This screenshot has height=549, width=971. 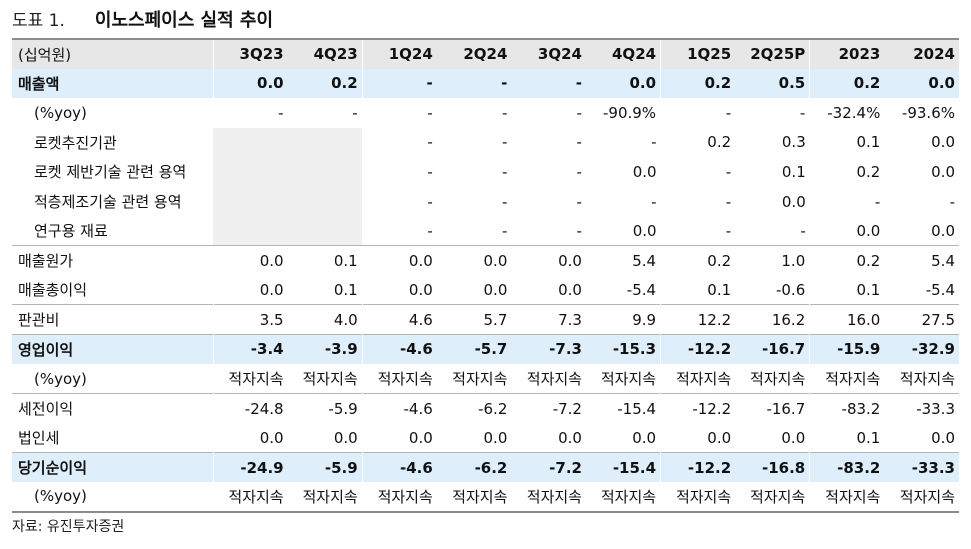 I want to click on figure-title: 이노스페이스 실적 추이, so click(x=184, y=20).